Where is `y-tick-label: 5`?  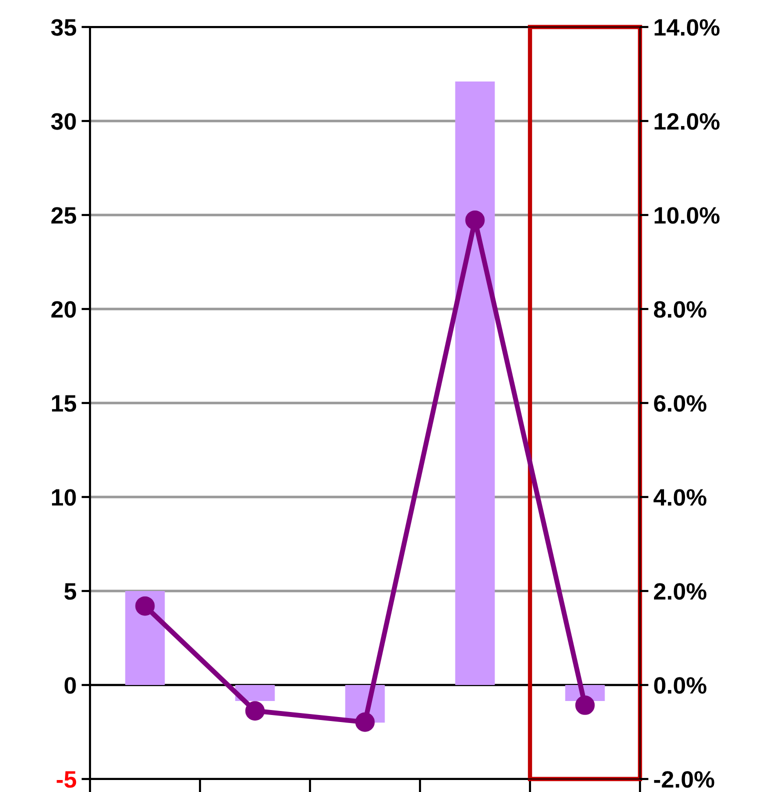 y-tick-label: 5 is located at coordinates (70, 591).